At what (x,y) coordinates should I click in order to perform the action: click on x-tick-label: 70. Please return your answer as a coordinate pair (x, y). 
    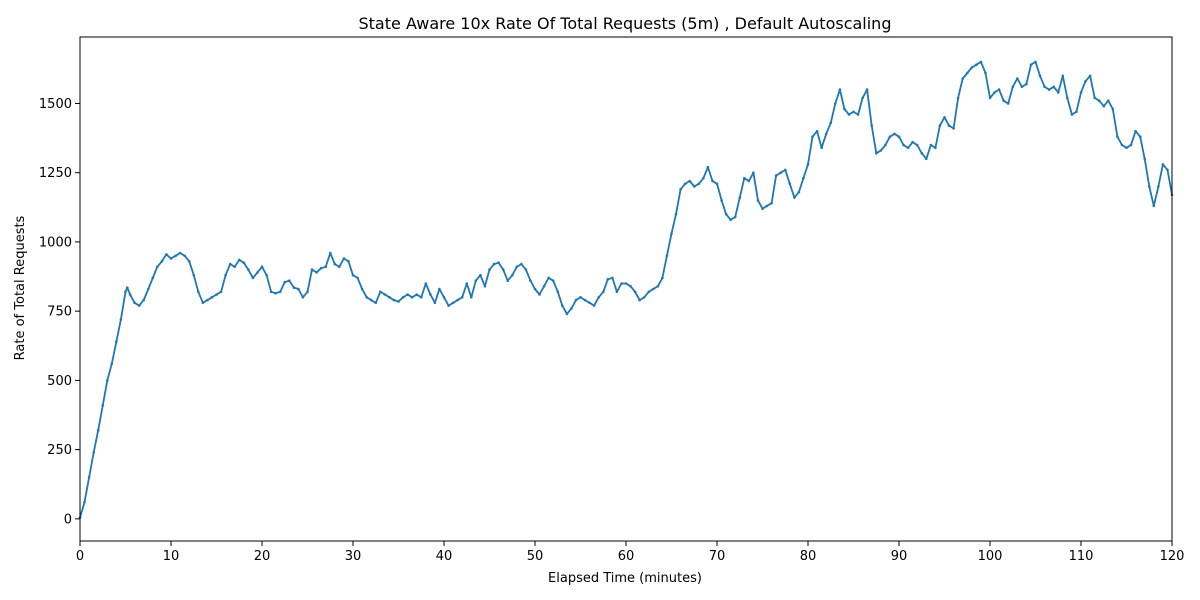
    Looking at the image, I should click on (717, 556).